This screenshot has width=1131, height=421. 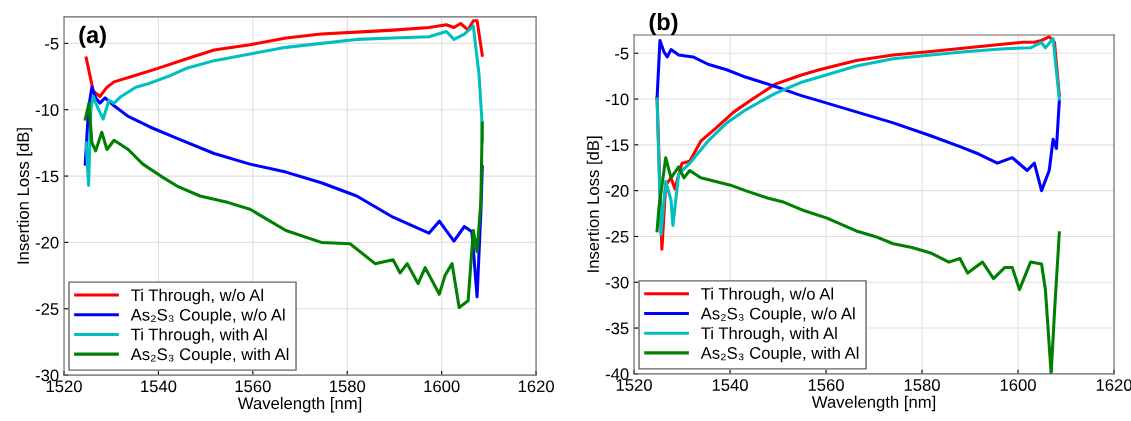 What do you see at coordinates (617, 328) in the screenshot?
I see `y-tick-label: -35` at bounding box center [617, 328].